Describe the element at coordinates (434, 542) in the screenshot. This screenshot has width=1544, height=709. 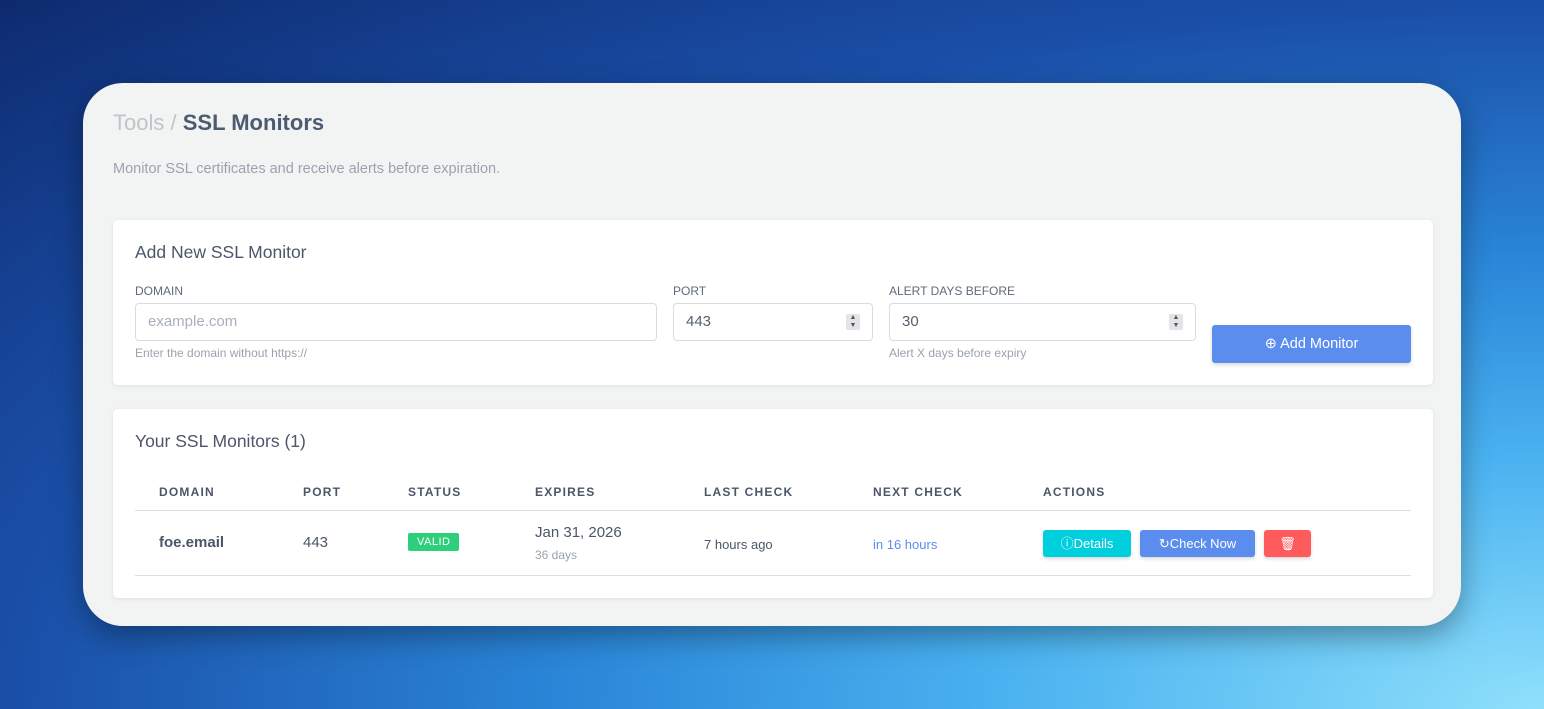
I see `status-badge: VALID` at that location.